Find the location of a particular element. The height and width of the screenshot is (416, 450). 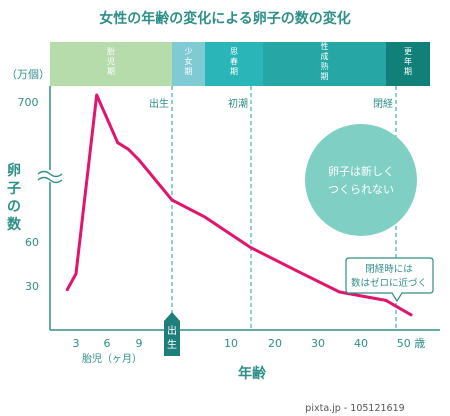

stage-label-2-2: 期 is located at coordinates (234, 71).